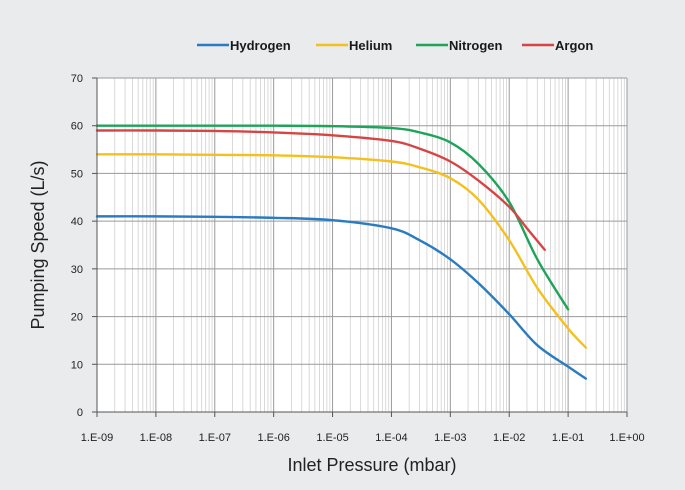  What do you see at coordinates (371, 465) in the screenshot?
I see `x-axis-label: Inlet Pressure (mbar)` at bounding box center [371, 465].